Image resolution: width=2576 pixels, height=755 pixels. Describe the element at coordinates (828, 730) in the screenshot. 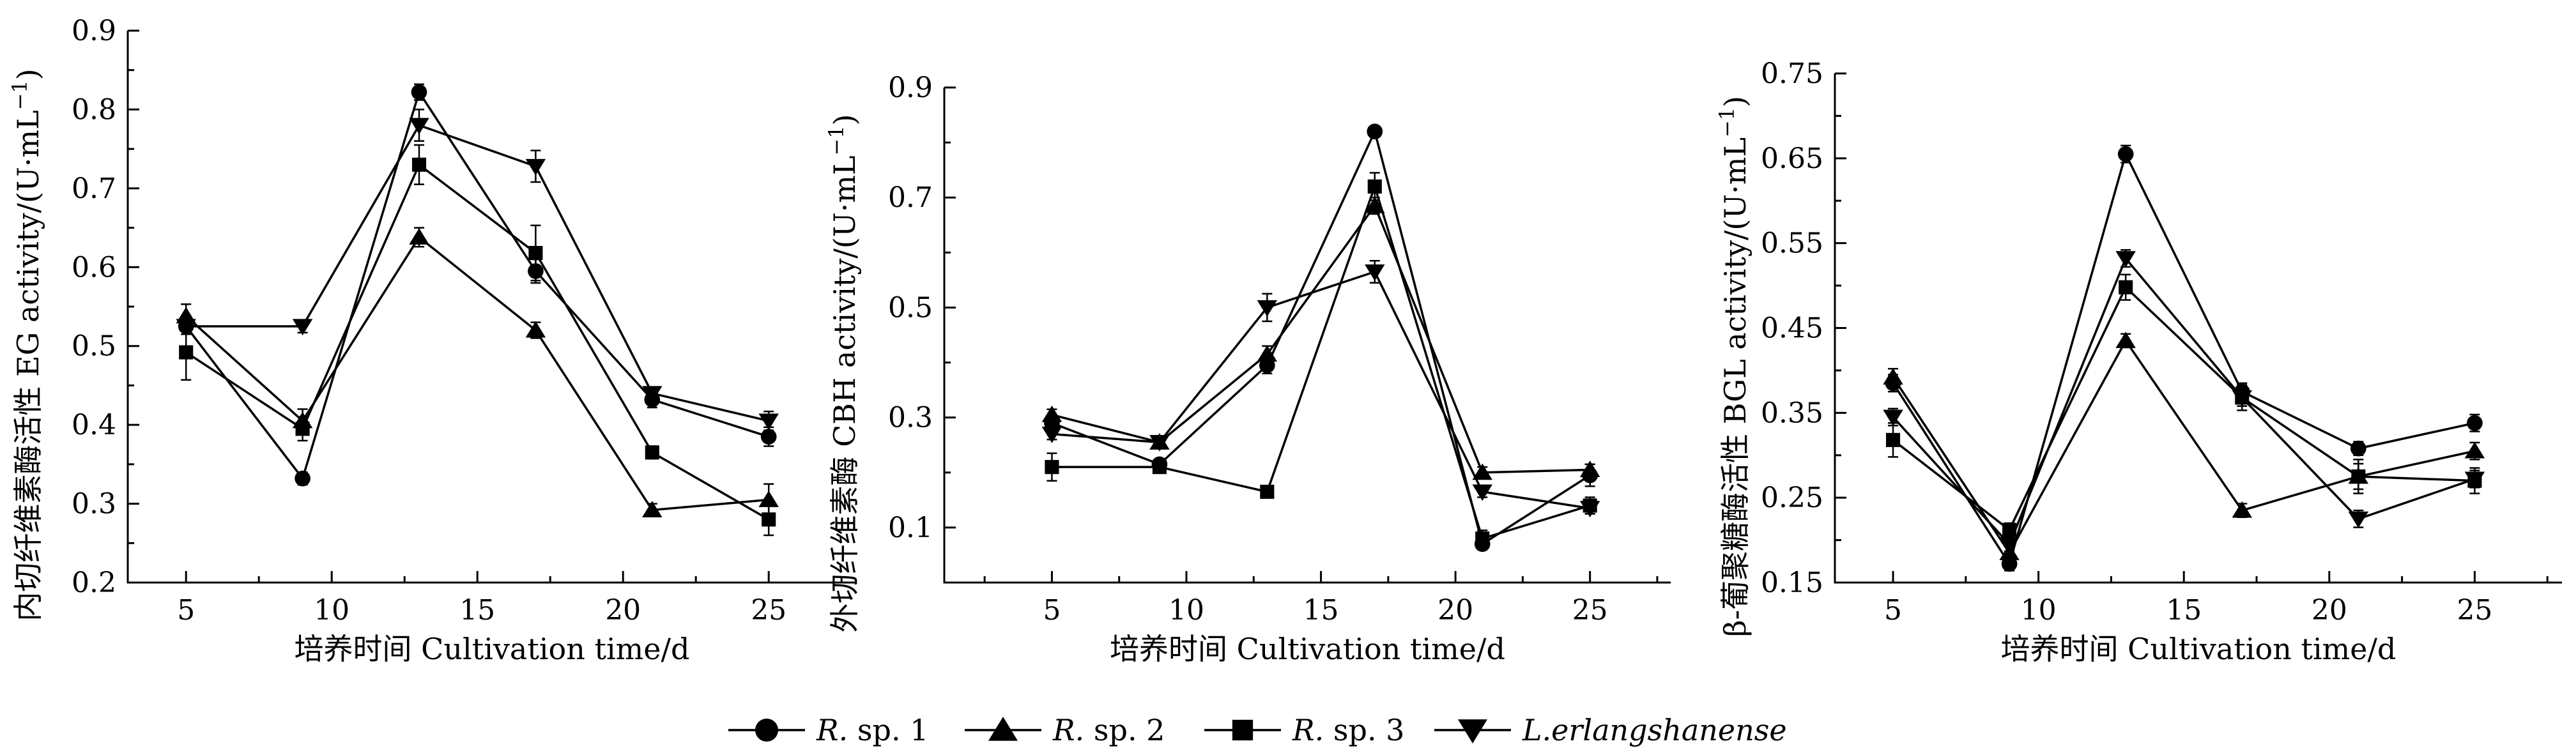

I see `legend-item-1: R. sp. 1` at that location.